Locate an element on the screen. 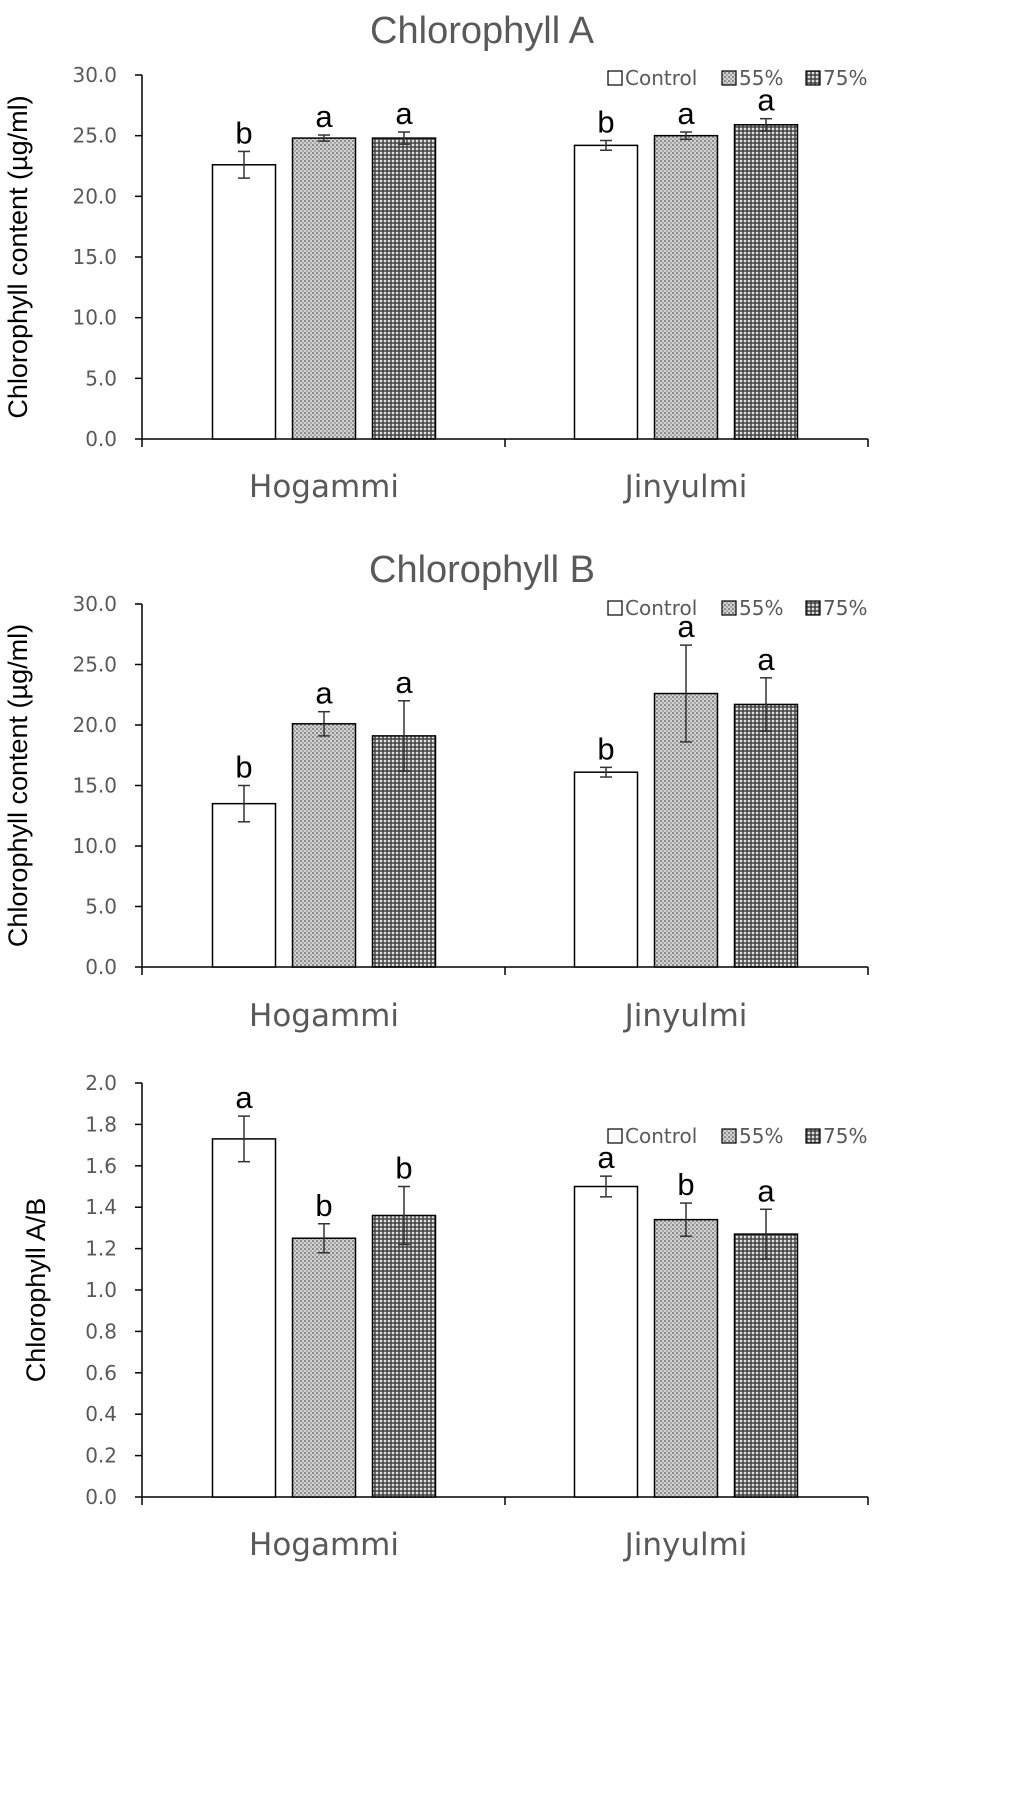  y-tick-label: 1.4 is located at coordinates (101, 1207).